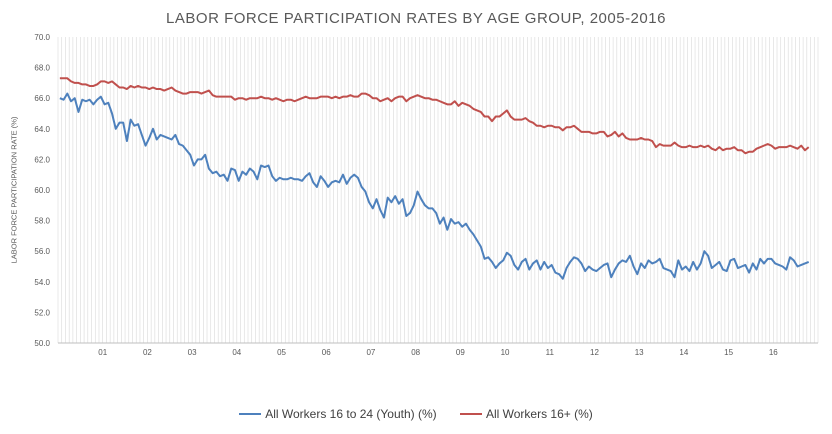  I want to click on x-tick-label: 13, so click(639, 352).